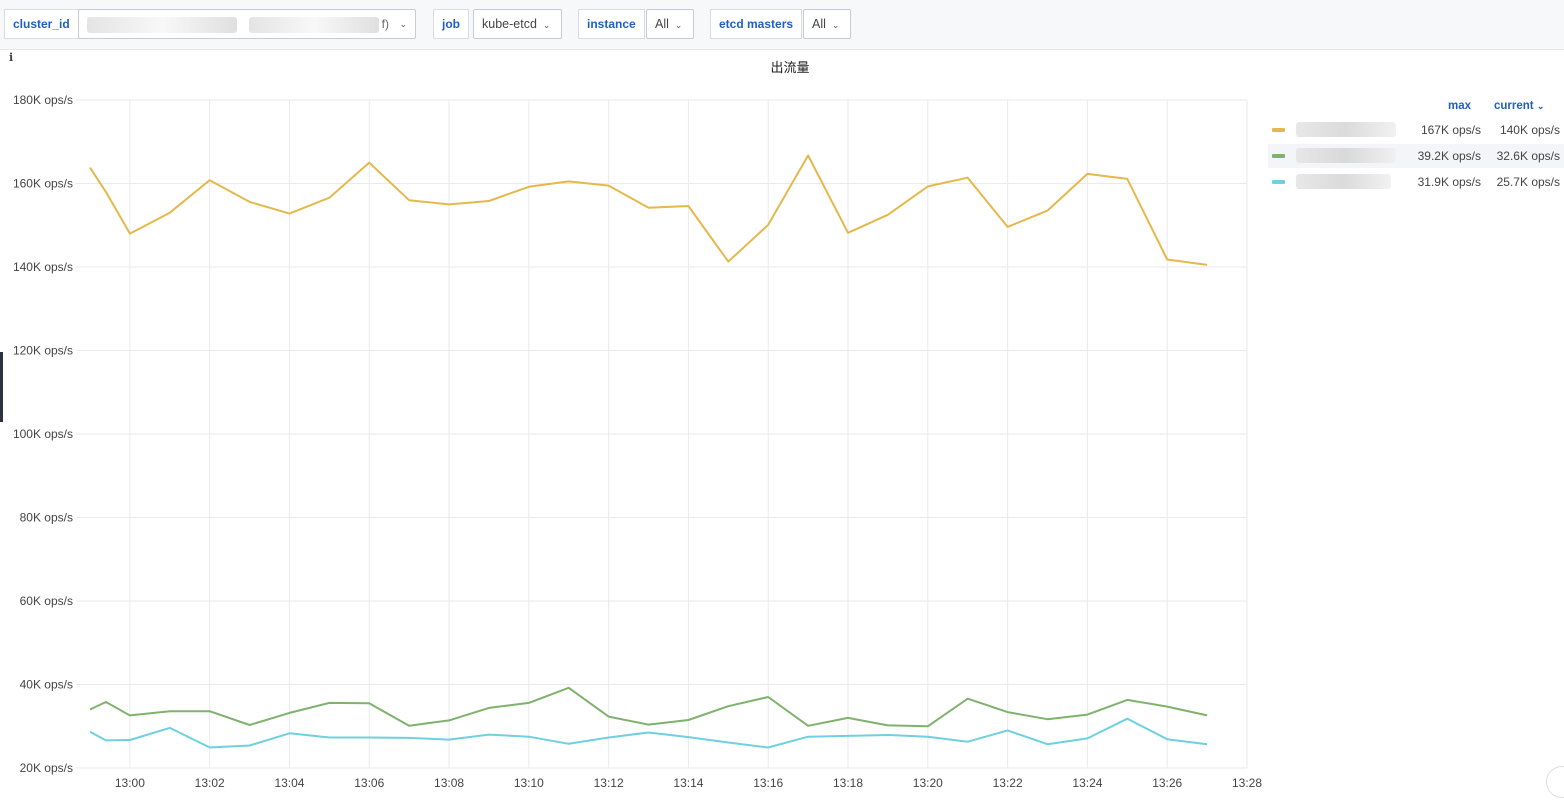 Image resolution: width=1564 pixels, height=804 pixels. What do you see at coordinates (1528, 182) in the screenshot?
I see `legend-current-value: 25.7K ops/s` at bounding box center [1528, 182].